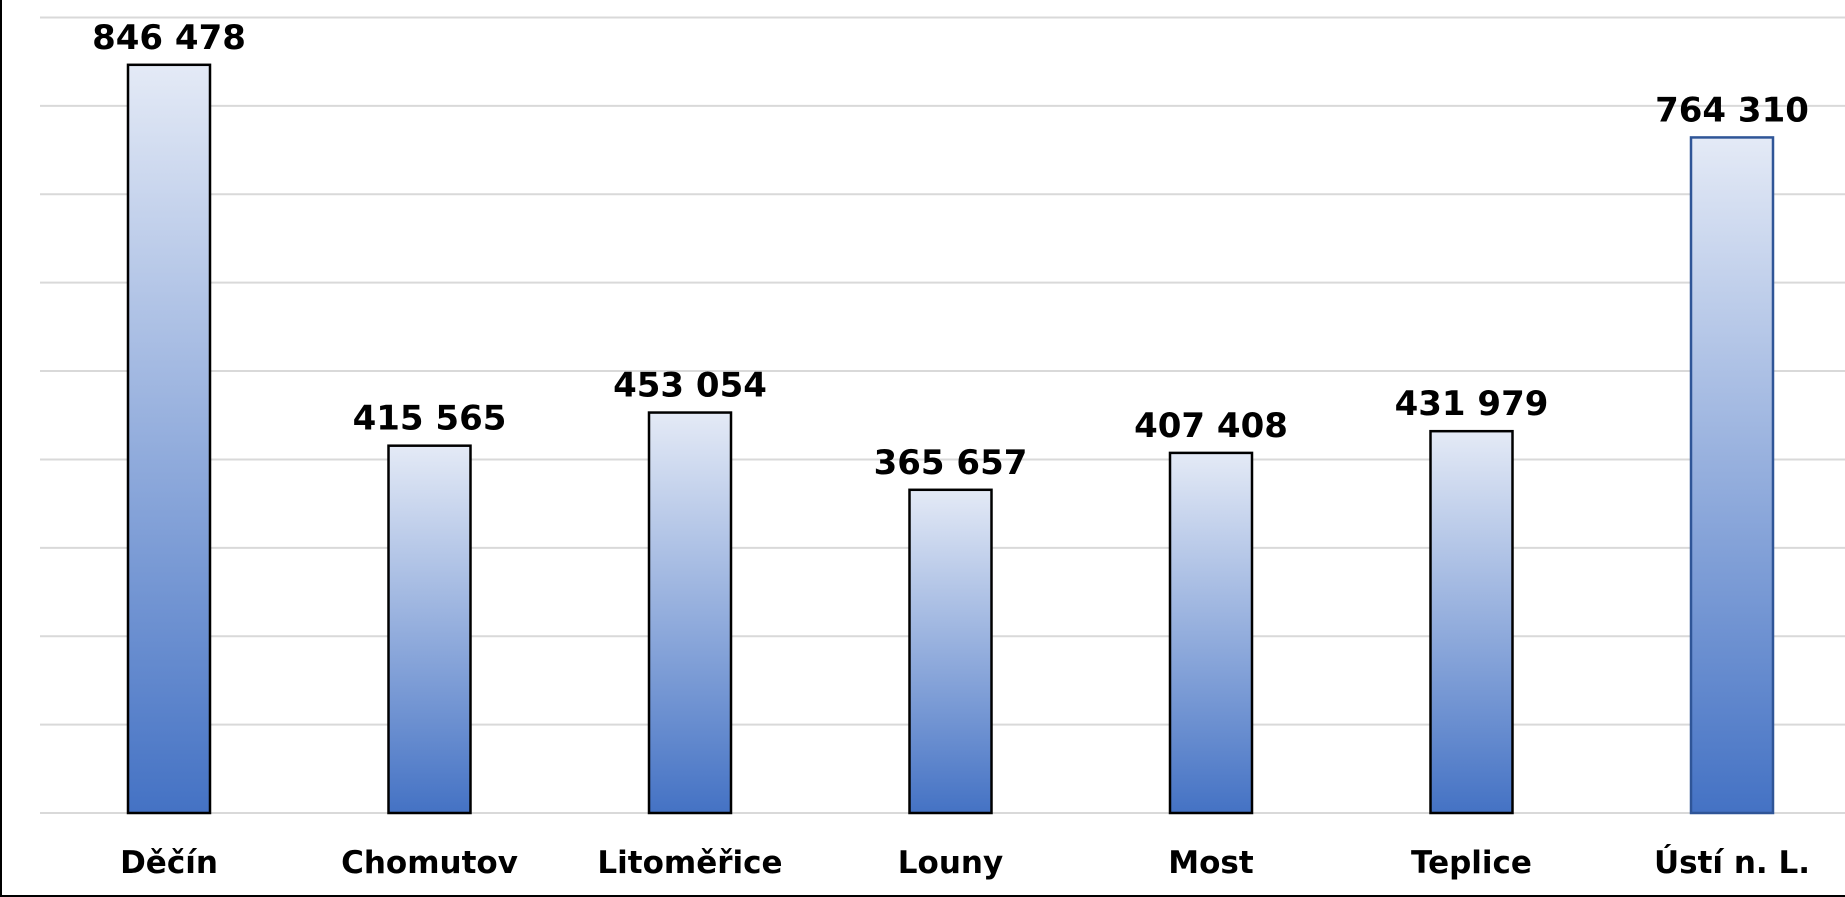 This screenshot has width=1845, height=897. Describe the element at coordinates (1471, 863) in the screenshot. I see `category-label-6: Teplice` at that location.